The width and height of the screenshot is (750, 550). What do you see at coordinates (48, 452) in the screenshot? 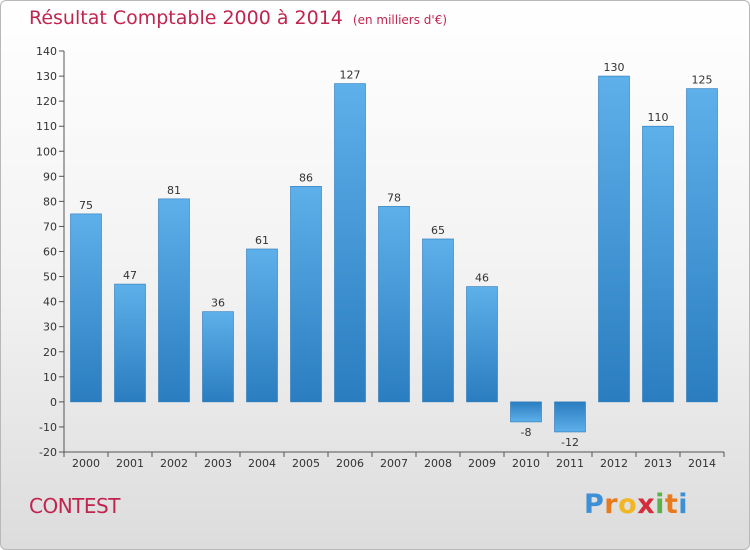
I see `y-tick-label: -20` at bounding box center [48, 452].